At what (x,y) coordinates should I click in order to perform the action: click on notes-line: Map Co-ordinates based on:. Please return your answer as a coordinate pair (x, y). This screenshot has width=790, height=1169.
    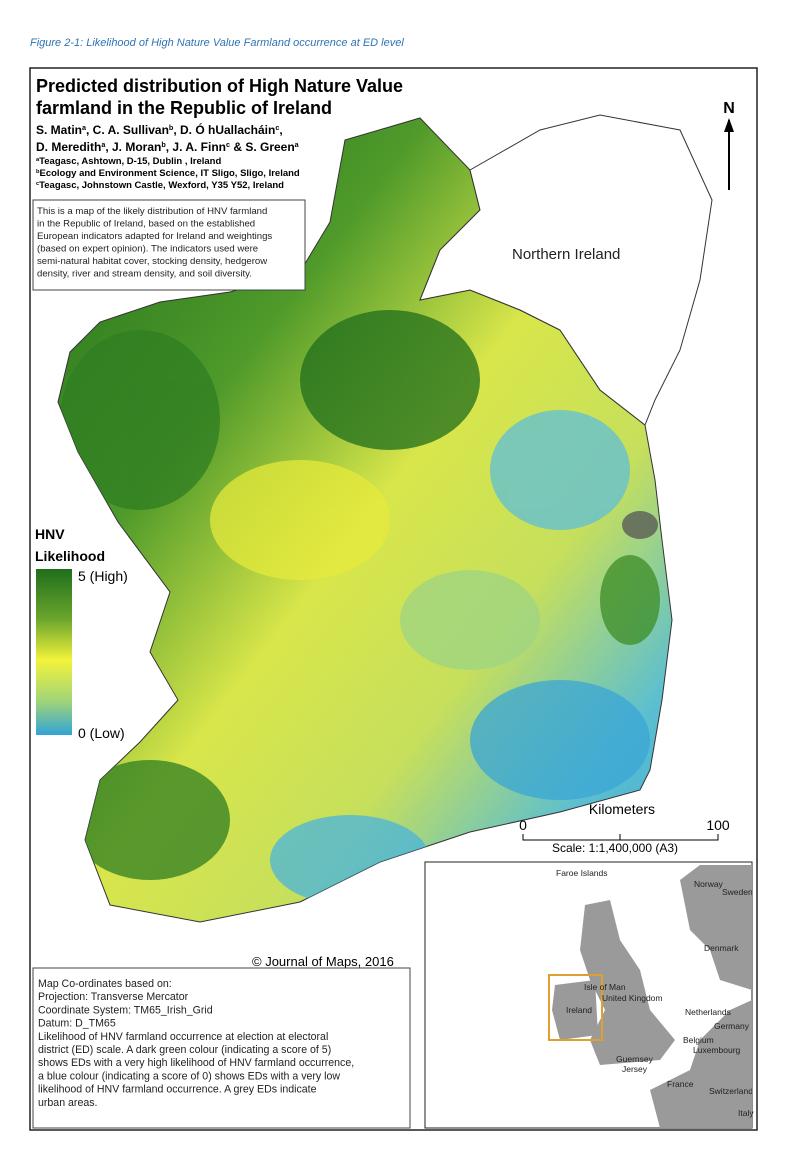
    Looking at the image, I should click on (105, 984).